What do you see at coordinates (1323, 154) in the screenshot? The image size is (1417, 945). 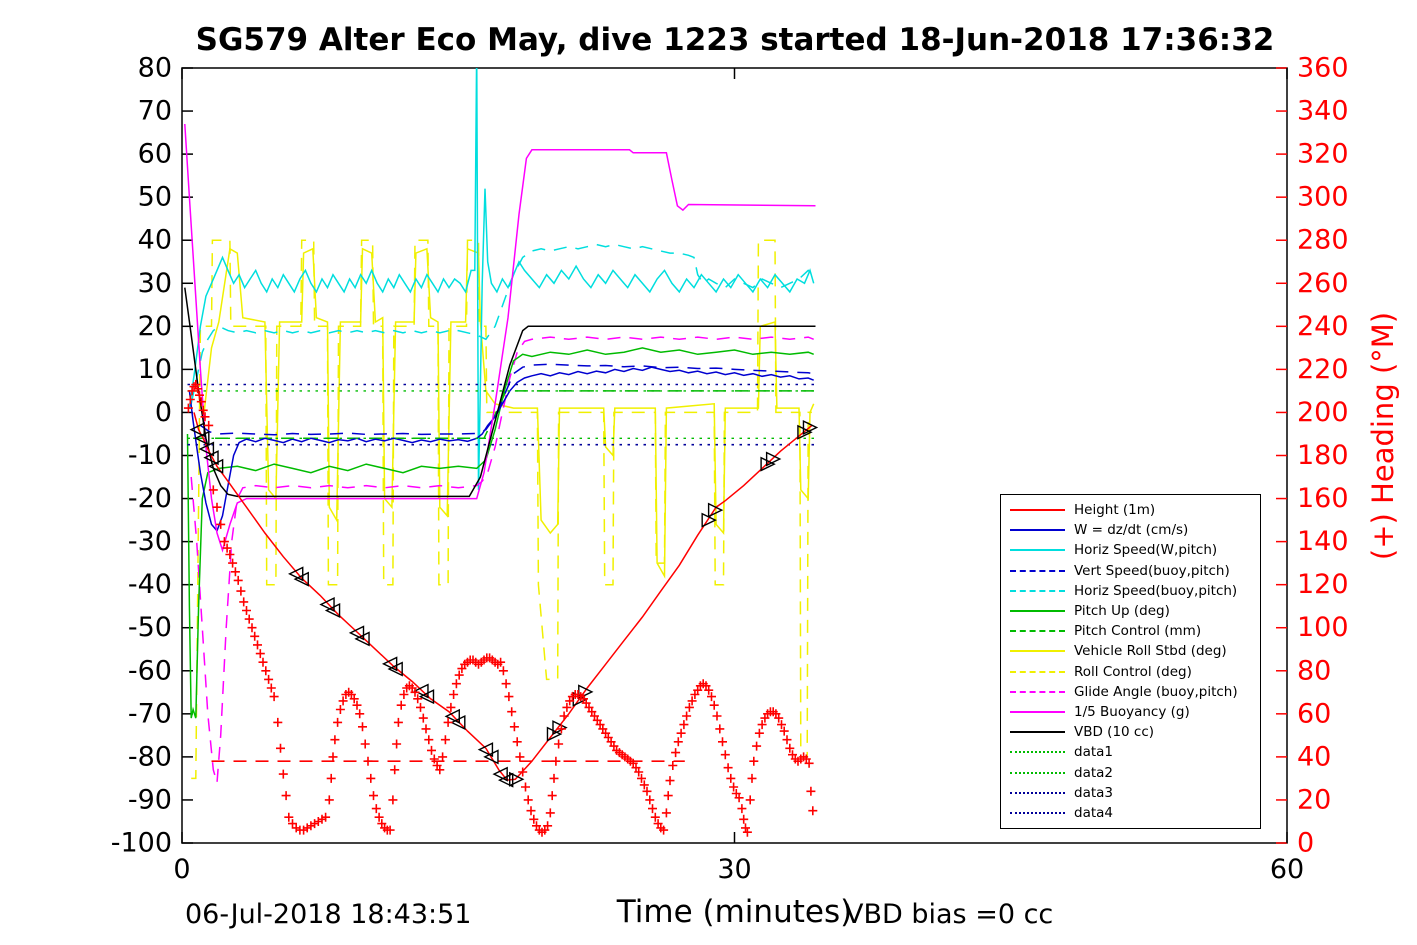 I see `y-right-tick-label: 320` at bounding box center [1323, 154].